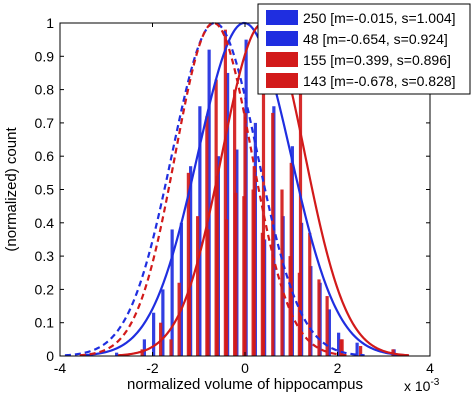  I want to click on y-tick-label: 0.3, so click(45, 256).